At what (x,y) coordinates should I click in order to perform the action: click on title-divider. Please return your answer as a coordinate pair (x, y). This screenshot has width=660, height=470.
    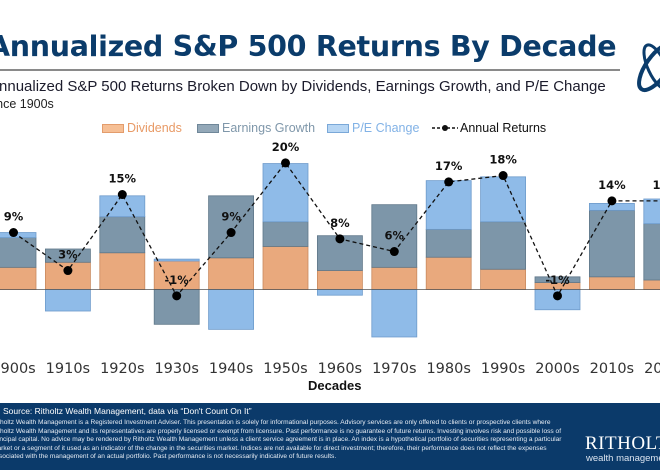
    Looking at the image, I should click on (310, 70).